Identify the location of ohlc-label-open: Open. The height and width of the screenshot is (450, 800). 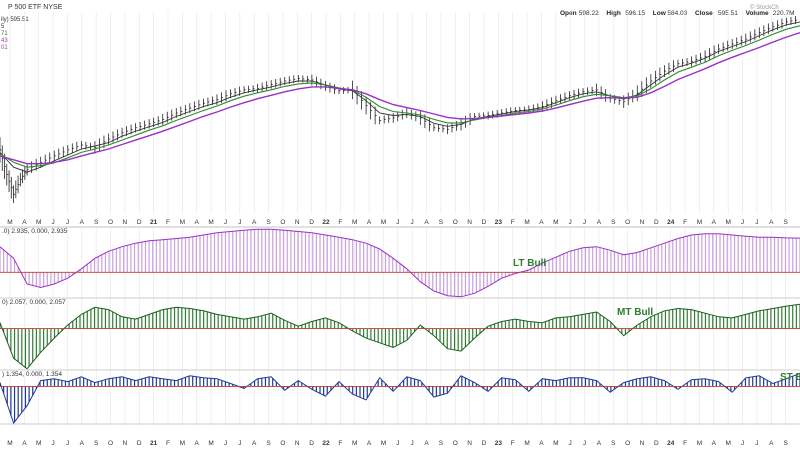
(568, 13).